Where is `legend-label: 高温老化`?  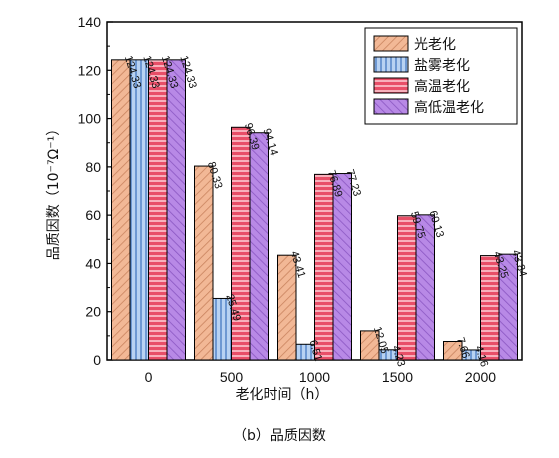 legend-label: 高温老化 is located at coordinates (442, 86).